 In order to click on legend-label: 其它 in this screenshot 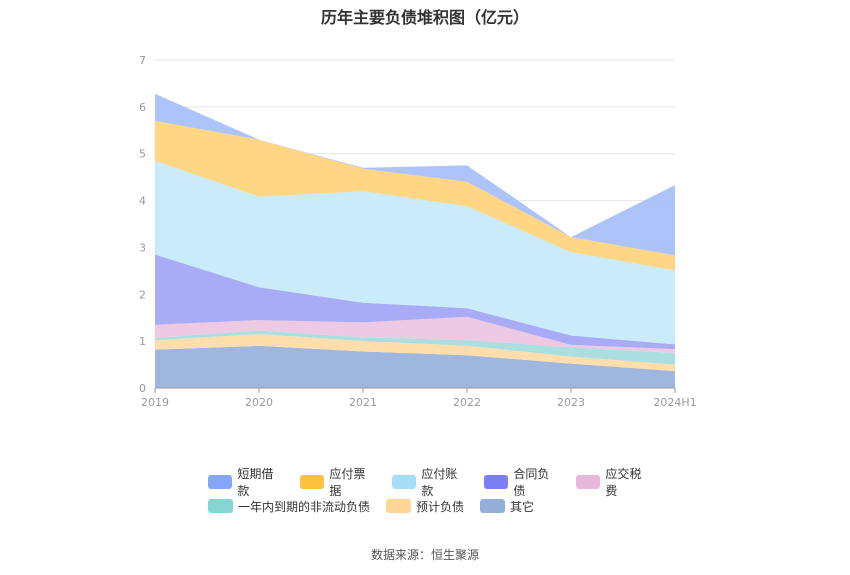, I will do `click(522, 506)`.